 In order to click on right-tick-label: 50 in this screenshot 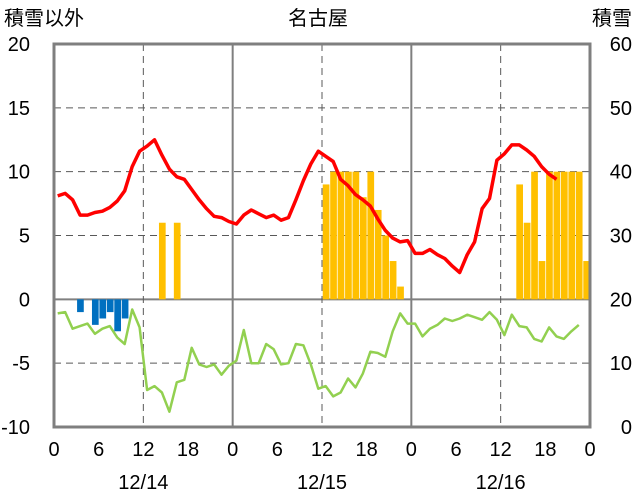, I will do `click(621, 109)`.